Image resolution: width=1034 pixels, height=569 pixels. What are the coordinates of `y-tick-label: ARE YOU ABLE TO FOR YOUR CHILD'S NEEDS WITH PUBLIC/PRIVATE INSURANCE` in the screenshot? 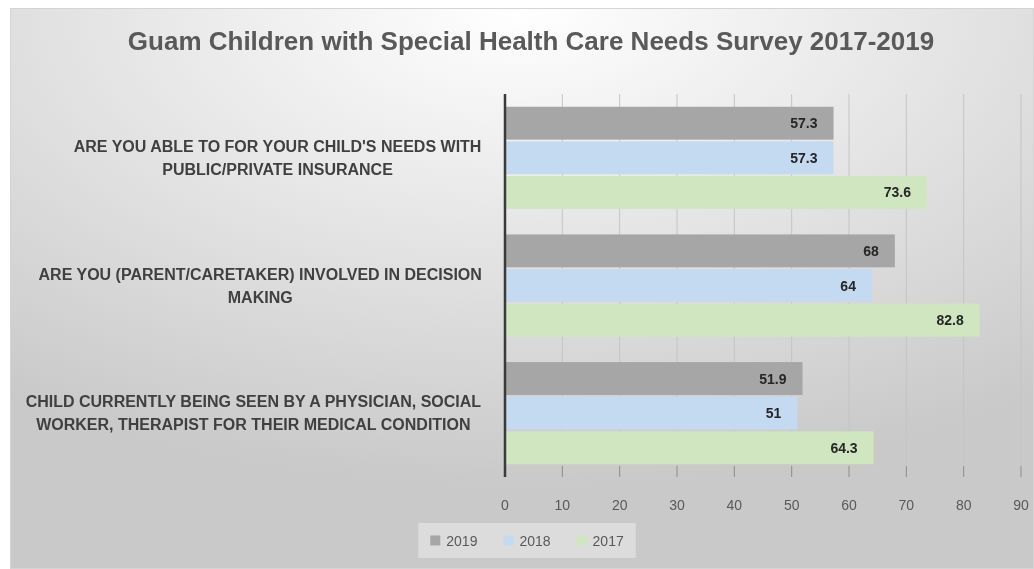 It's located at (277, 157).